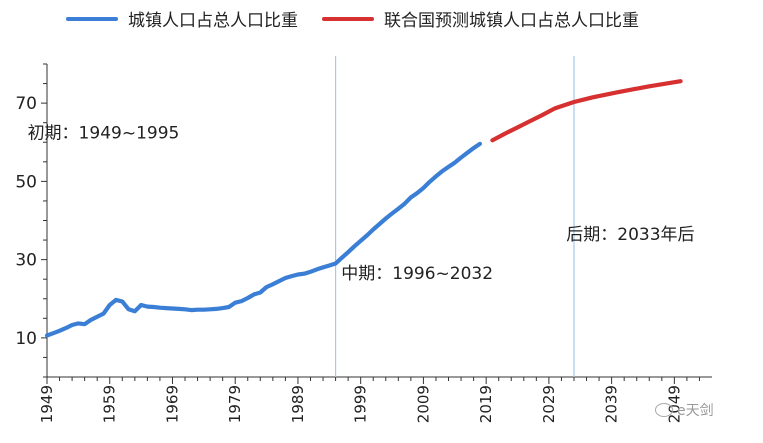 The width and height of the screenshot is (763, 443). Describe the element at coordinates (511, 21) in the screenshot. I see `legend-label-un-forecast: 联合国预测城镇人口占总人口比重` at that location.